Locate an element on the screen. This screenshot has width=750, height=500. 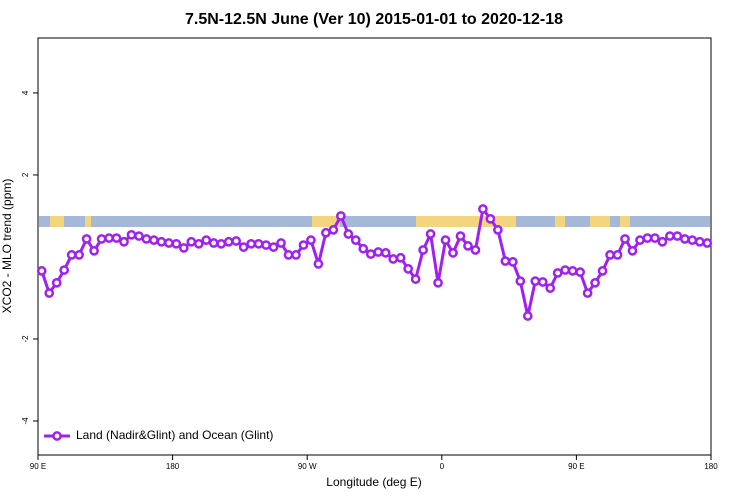
y-tick-label: 2 is located at coordinates (25, 174).